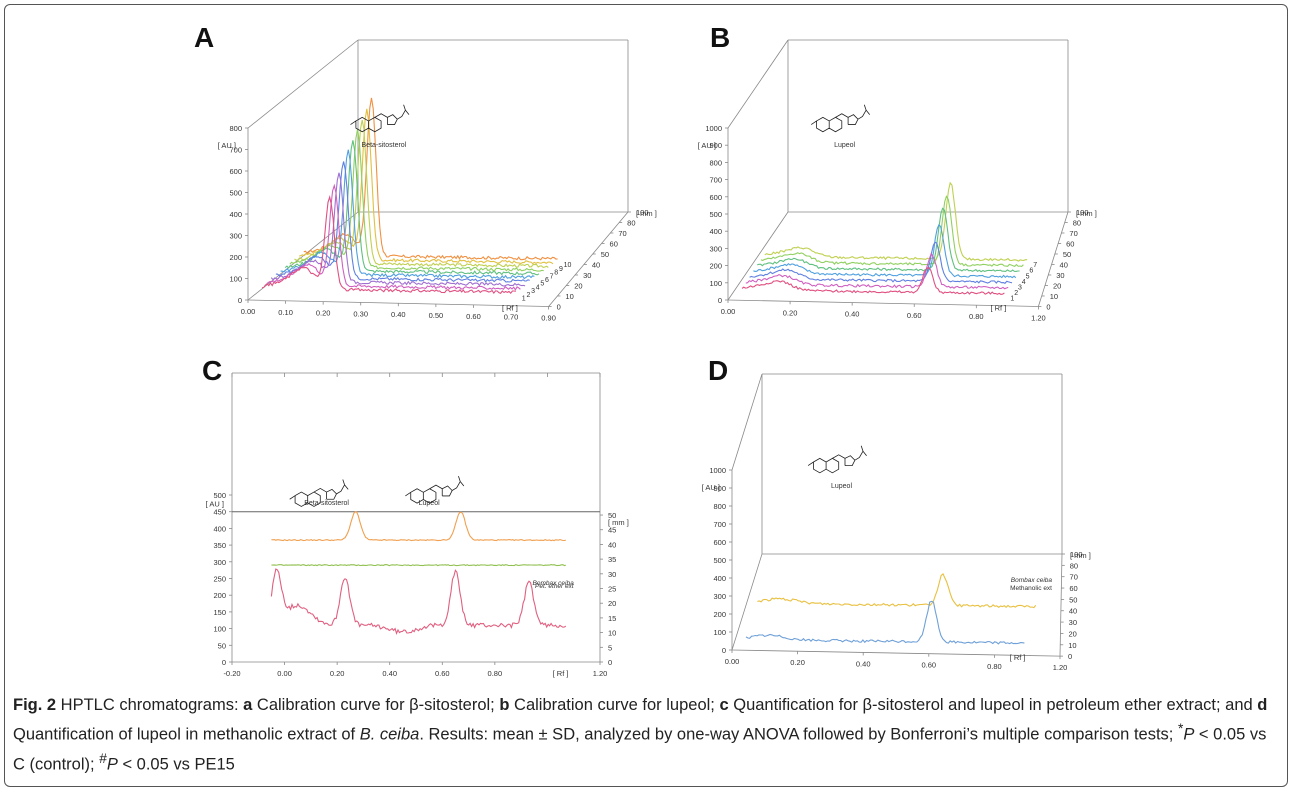 This screenshot has height=793, width=1295. Describe the element at coordinates (596, 264) in the screenshot. I see `panel-a-z-tick-label: 40` at that location.